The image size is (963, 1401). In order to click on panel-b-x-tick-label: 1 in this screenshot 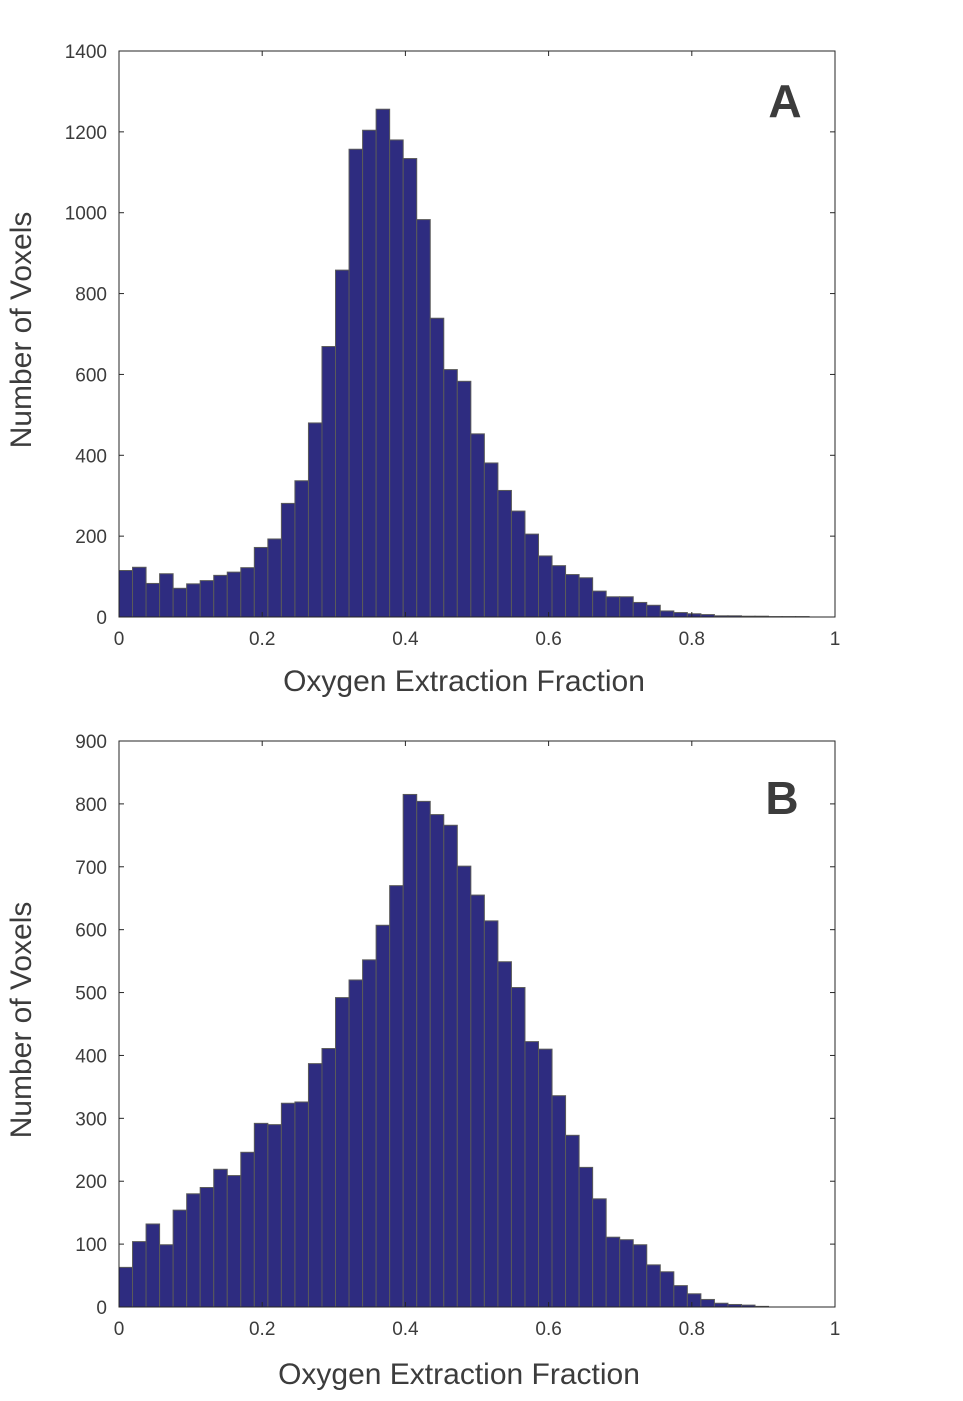, I will do `click(835, 1329)`.